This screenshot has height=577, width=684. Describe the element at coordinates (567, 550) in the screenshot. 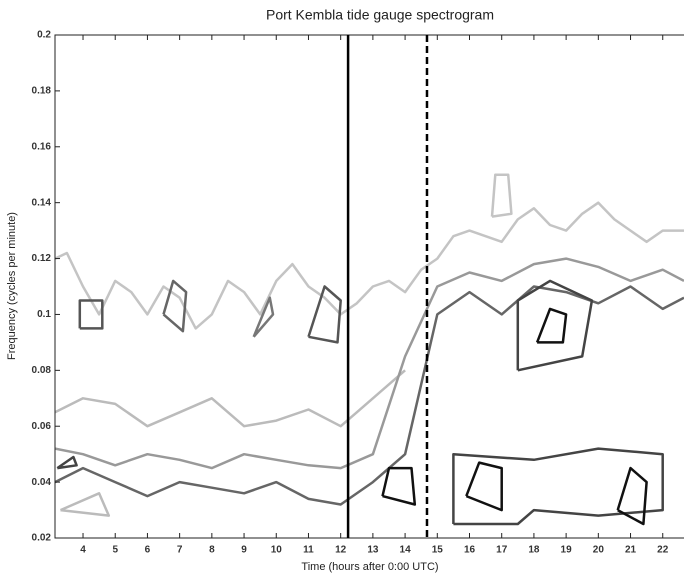

I see `x-tick-label: 19` at that location.